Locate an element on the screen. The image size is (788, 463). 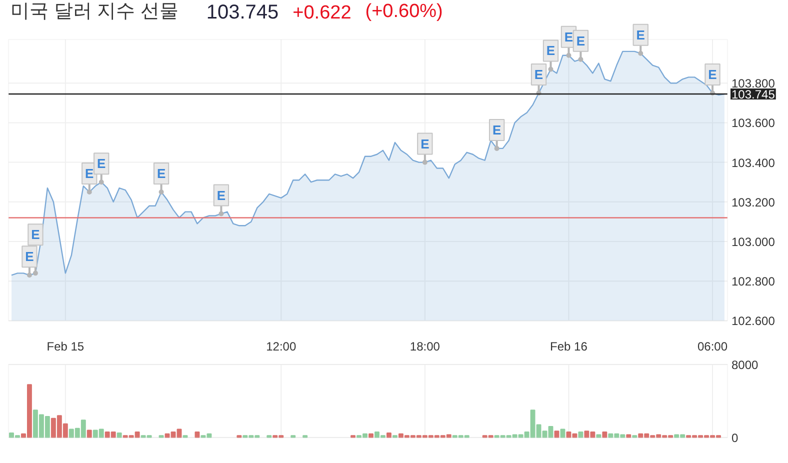
y-tick-label: 103.000 is located at coordinates (754, 241).